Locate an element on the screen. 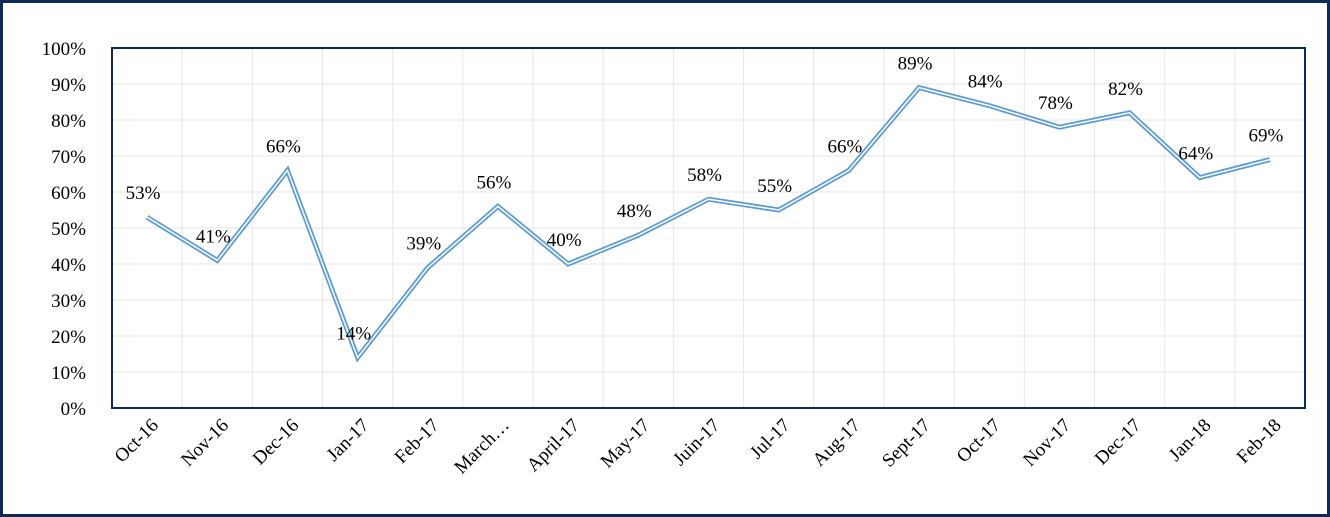 The image size is (1330, 517). y-tick-label: 50% is located at coordinates (68, 229).